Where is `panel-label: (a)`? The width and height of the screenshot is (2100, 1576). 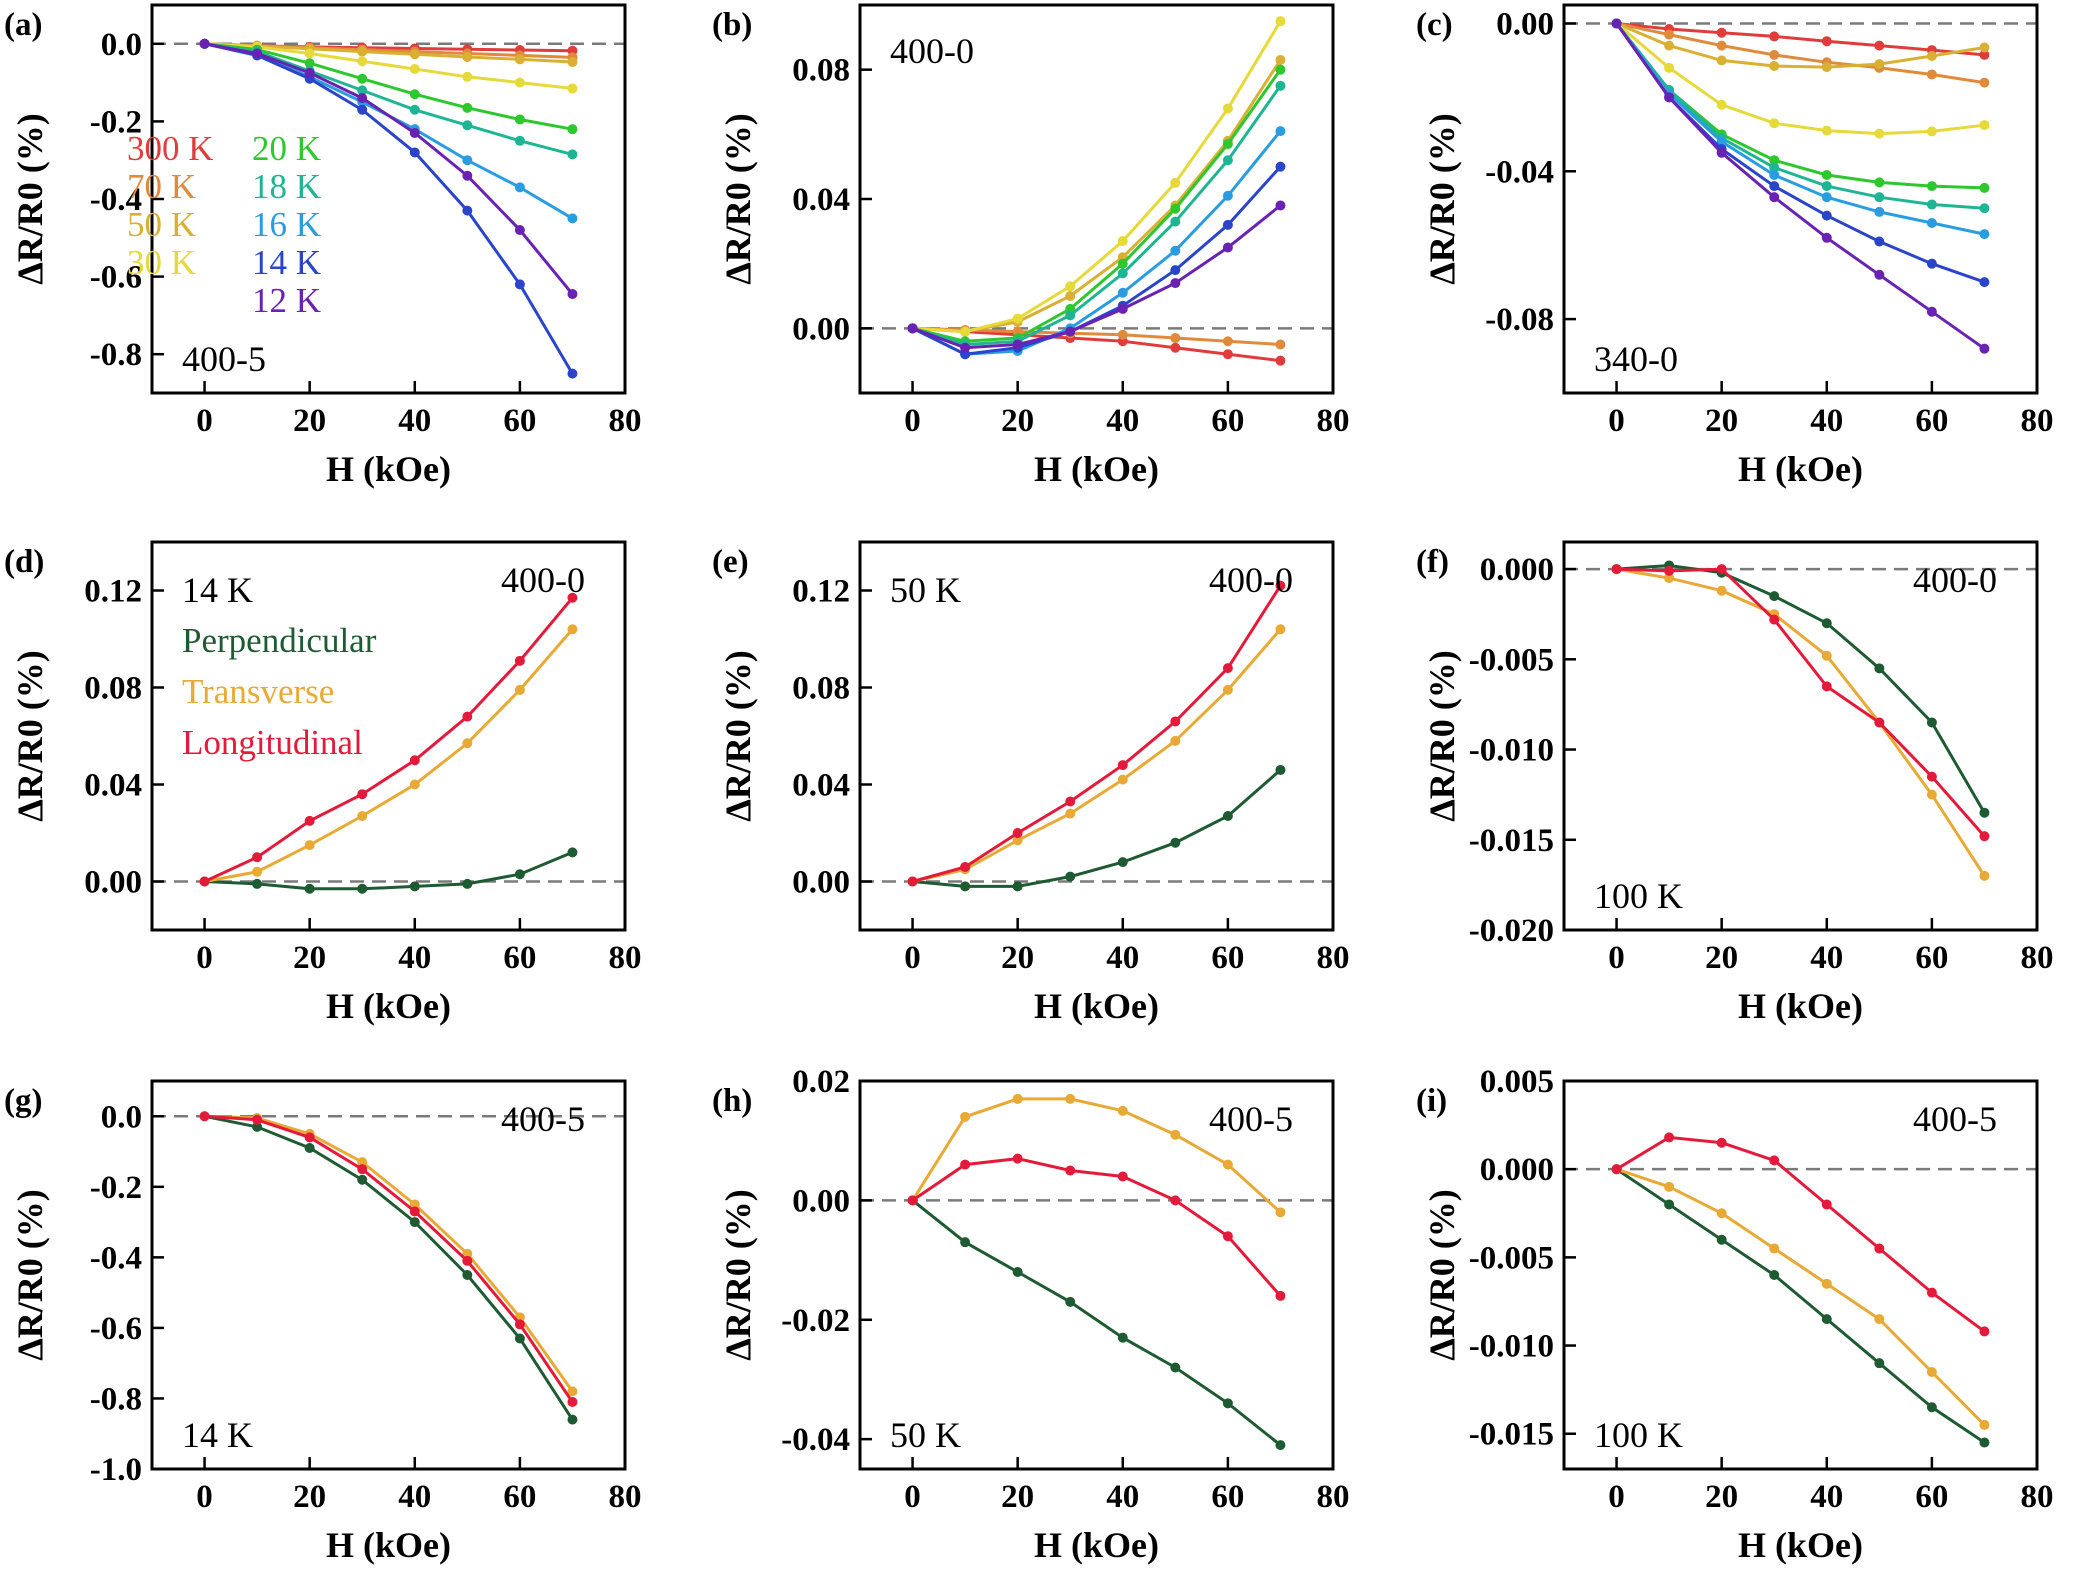 panel-label: (a) is located at coordinates (23, 25).